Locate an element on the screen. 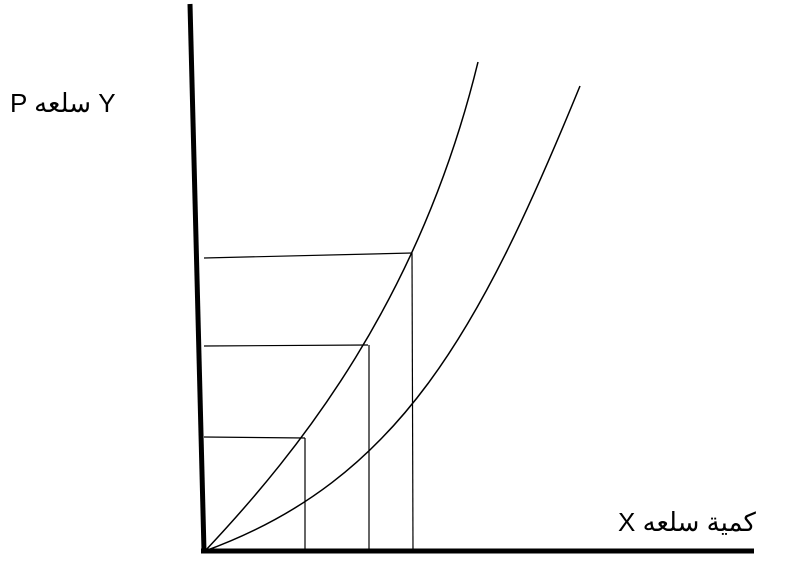  guide-vertical-high is located at coordinates (412, 402).